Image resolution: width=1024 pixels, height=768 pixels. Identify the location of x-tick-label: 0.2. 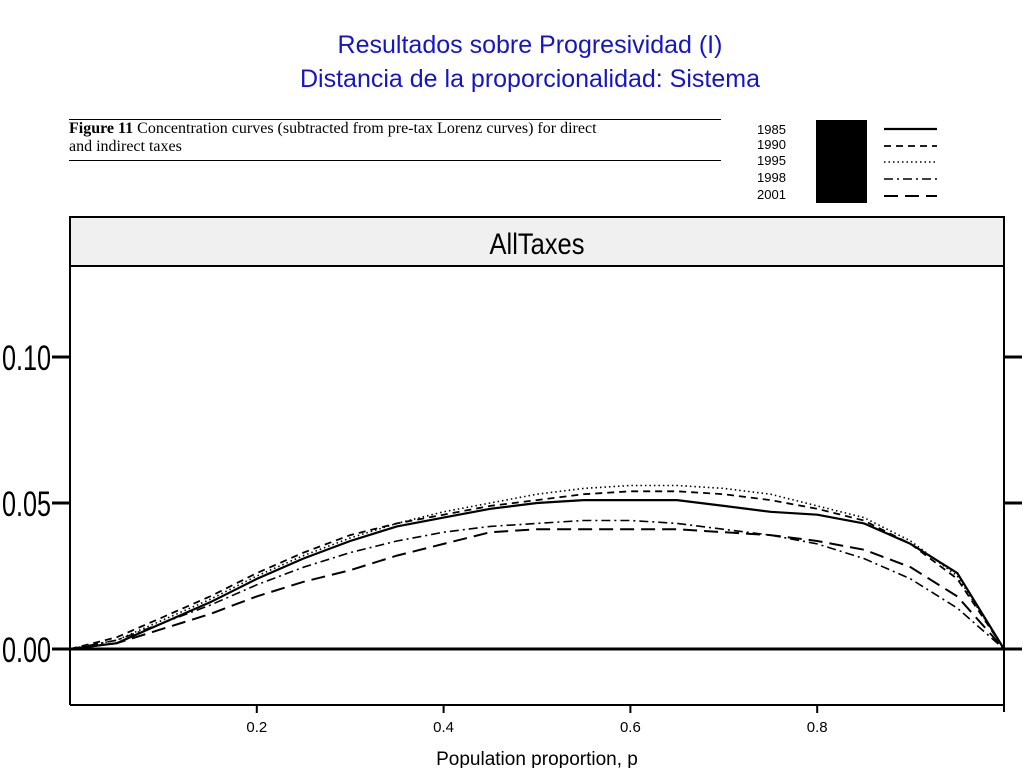
(256, 727).